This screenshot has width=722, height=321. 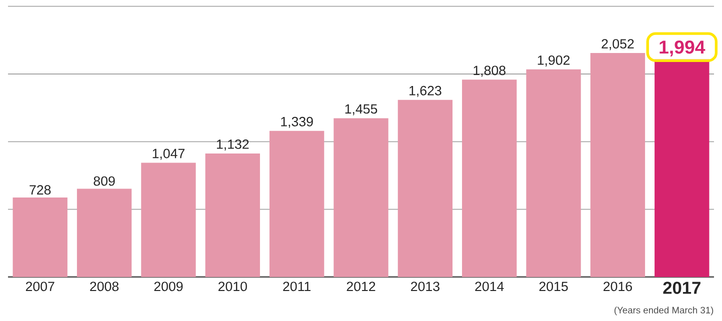 I want to click on x-tick-label: 2010, so click(x=232, y=287).